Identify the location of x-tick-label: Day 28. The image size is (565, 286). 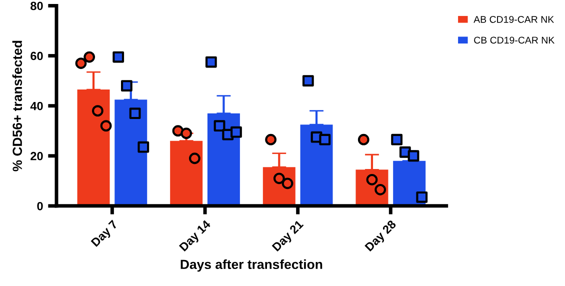
(381, 237).